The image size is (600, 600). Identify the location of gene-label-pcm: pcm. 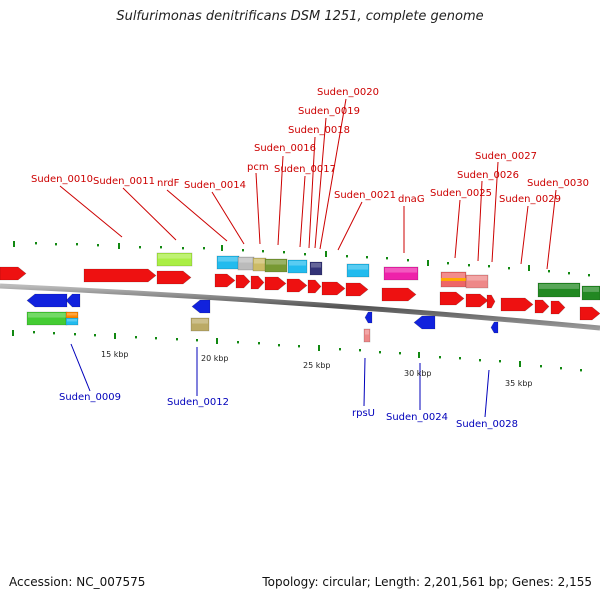
(258, 167).